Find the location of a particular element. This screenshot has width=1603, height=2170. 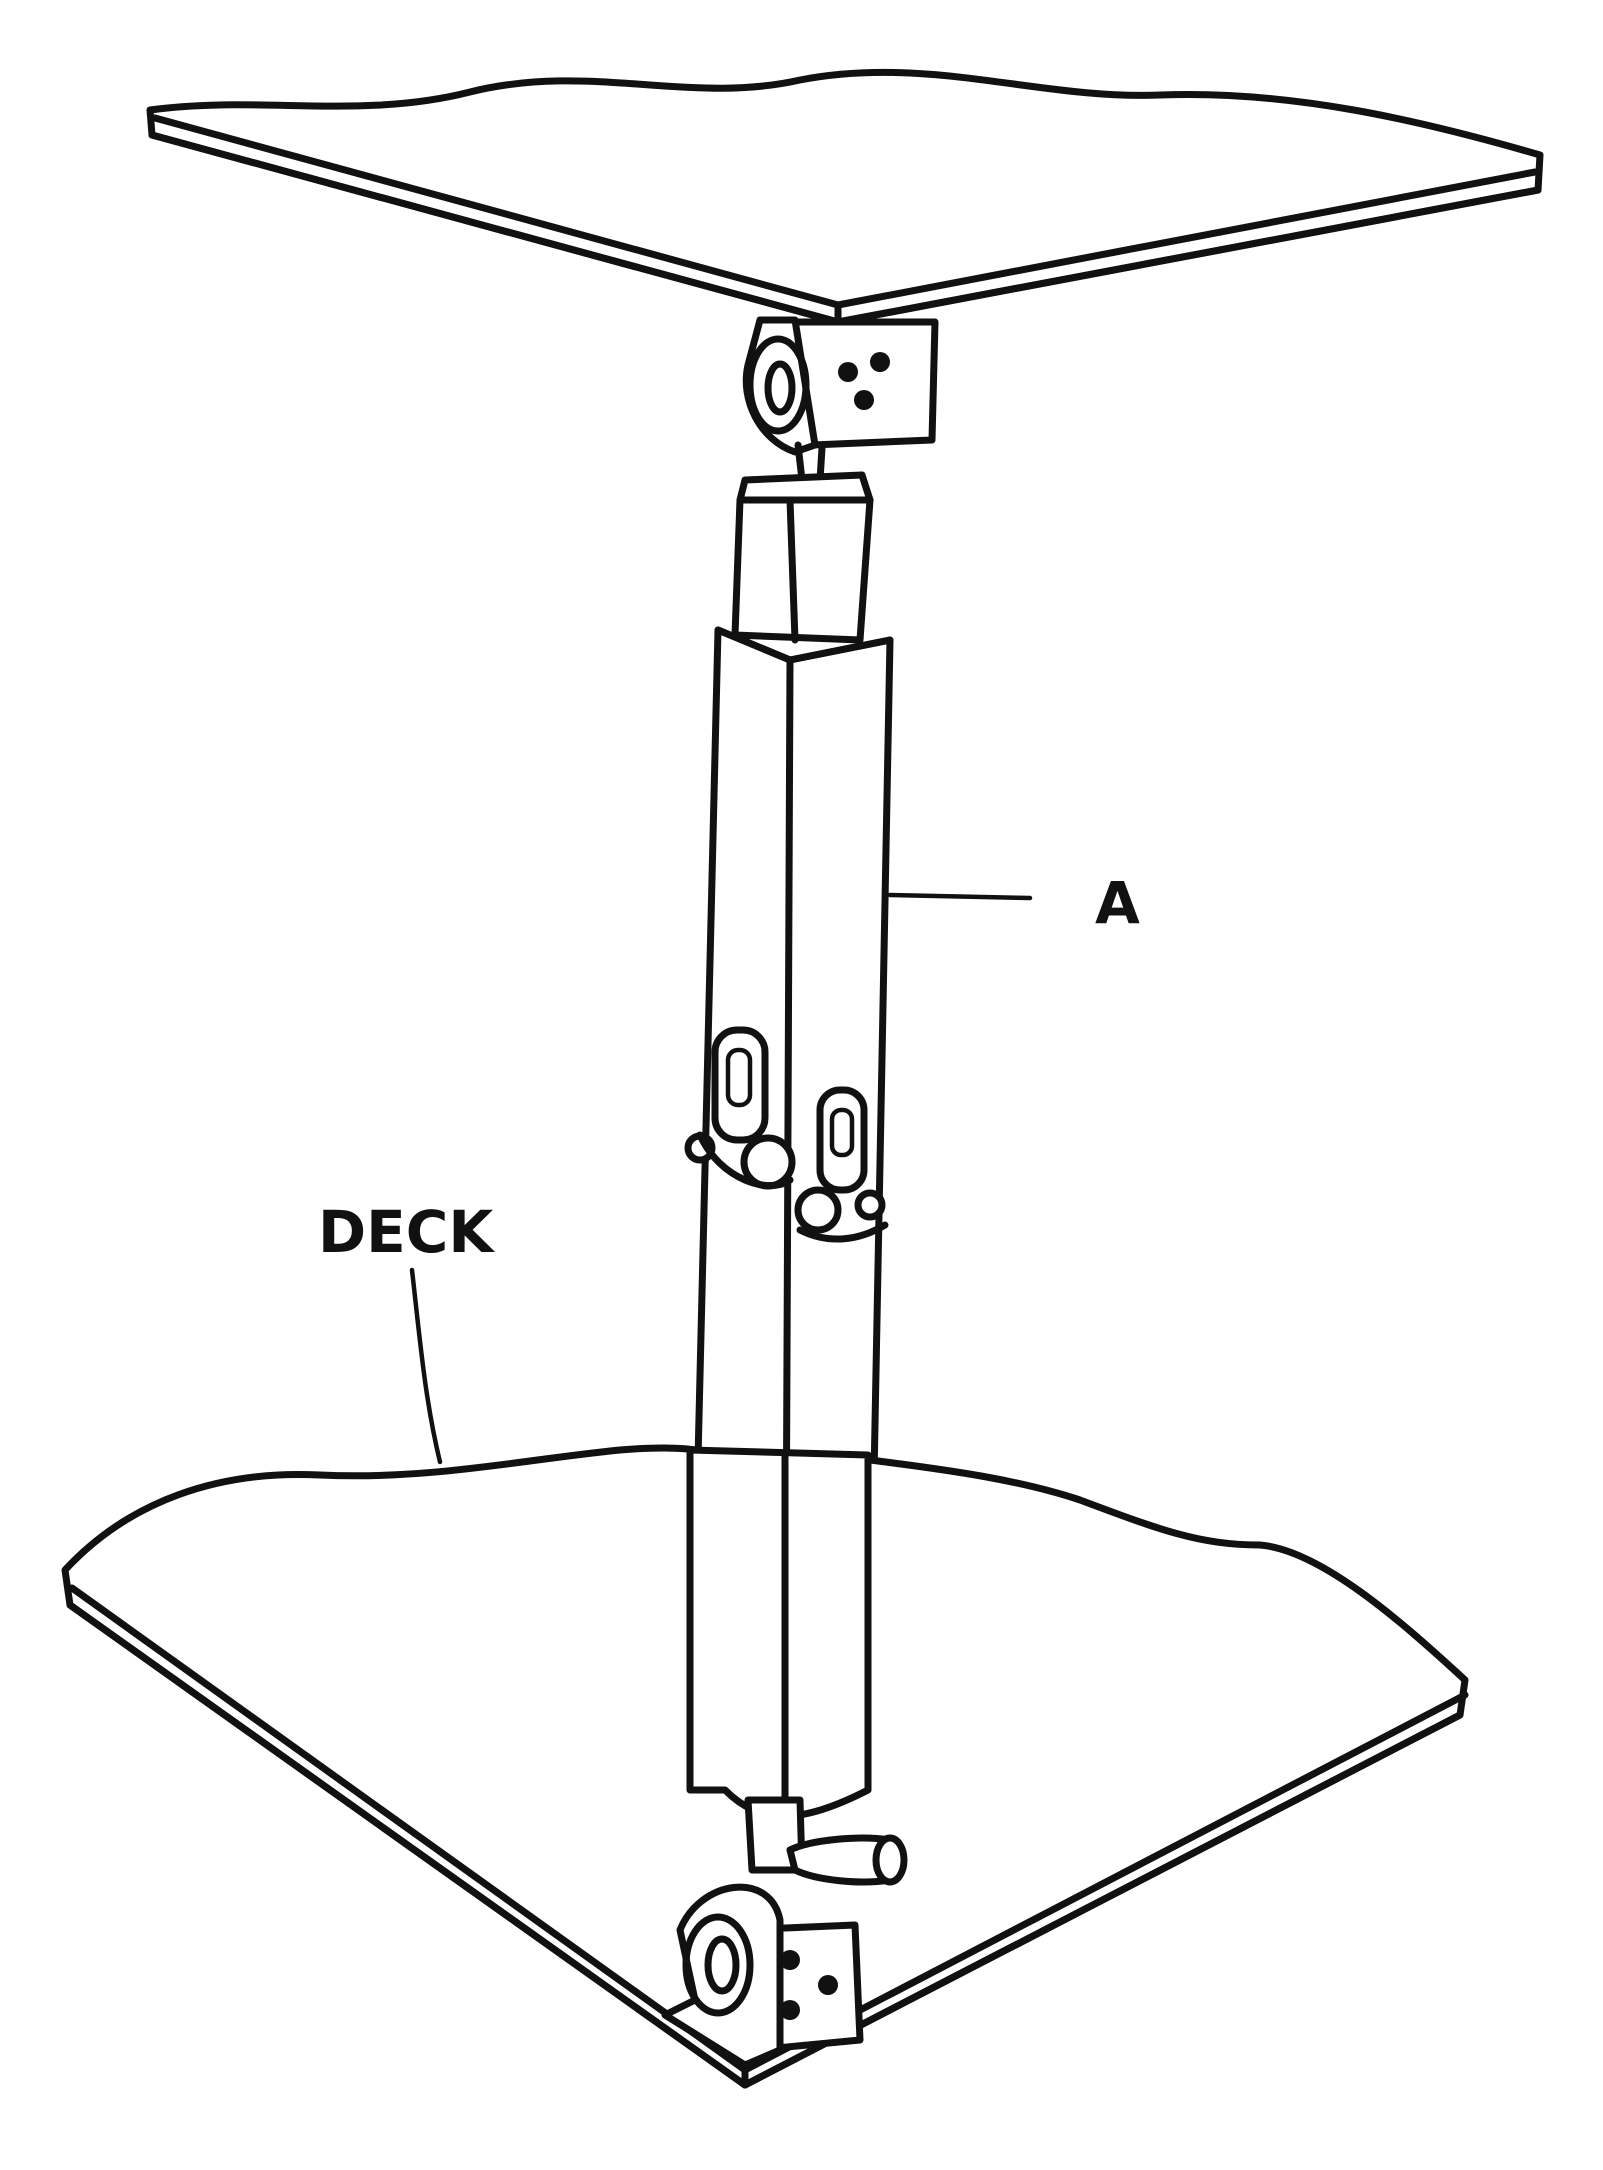

locking-clamp-left is located at coordinates (740, 1108).